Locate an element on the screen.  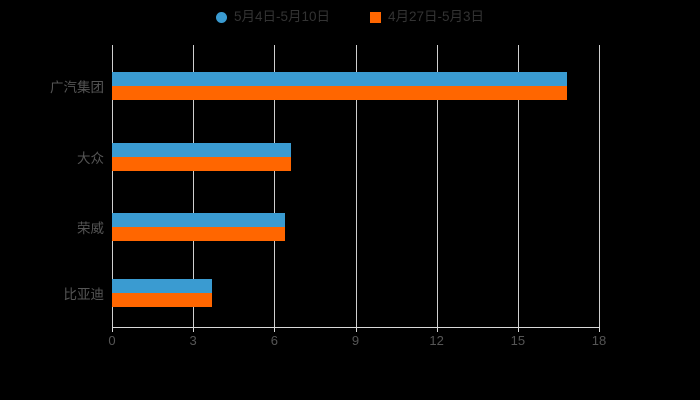
y-axis-label-1: 大众 is located at coordinates (90, 158).